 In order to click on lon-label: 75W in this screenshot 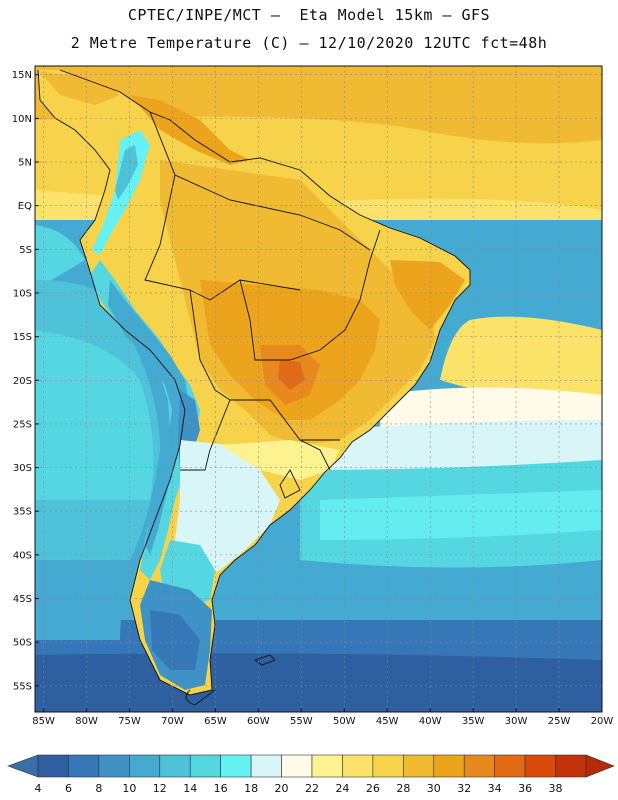, I will do `click(129, 721)`.